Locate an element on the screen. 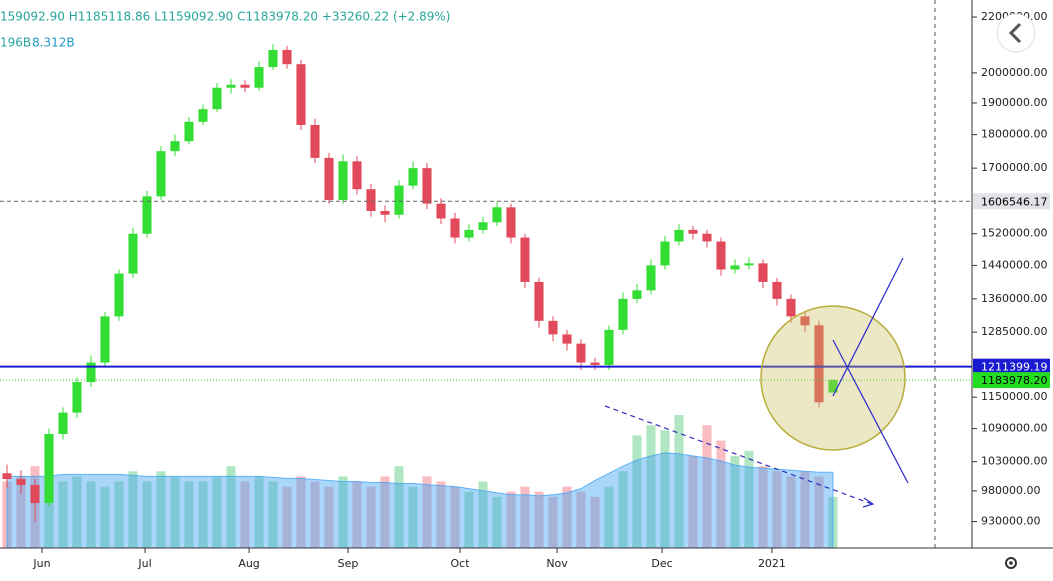 Image resolution: width=1053 pixels, height=581 pixels. y-tick-label: 1440000.00 is located at coordinates (1014, 264).